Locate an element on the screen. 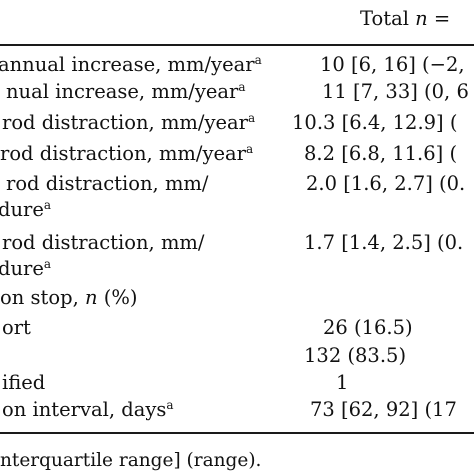  table-row: nual increase, mm/yeara 11 [7, 33] (0, 6 is located at coordinates (237, 92).